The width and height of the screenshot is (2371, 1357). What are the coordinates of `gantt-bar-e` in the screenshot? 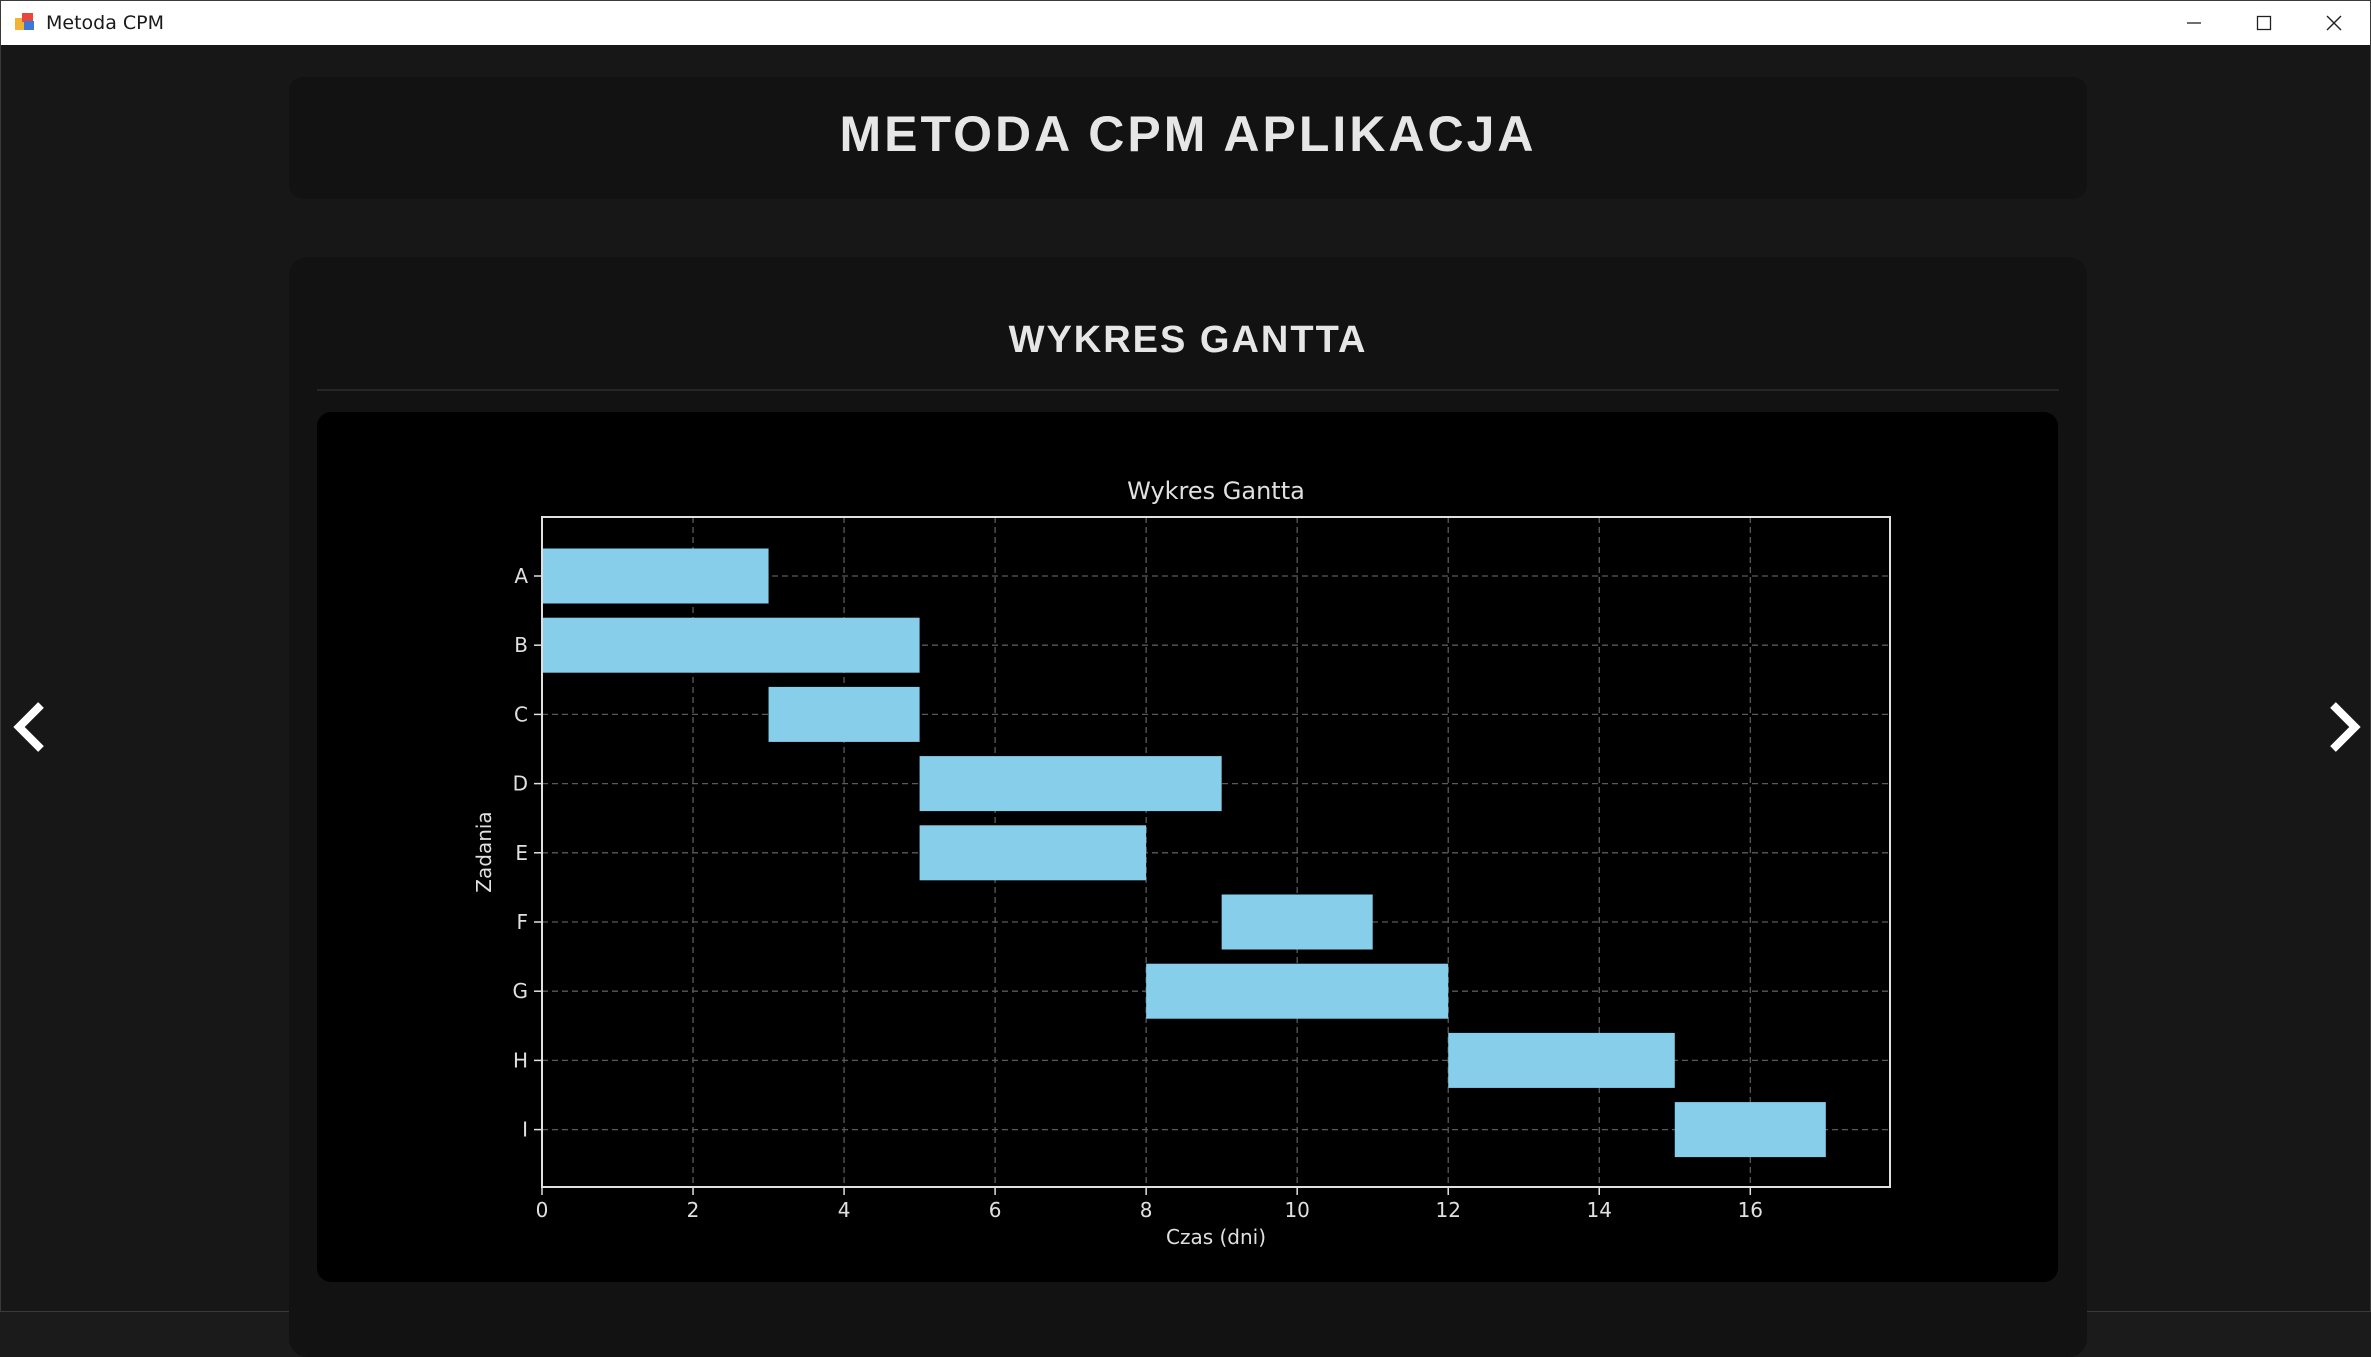 It's located at (1033, 853).